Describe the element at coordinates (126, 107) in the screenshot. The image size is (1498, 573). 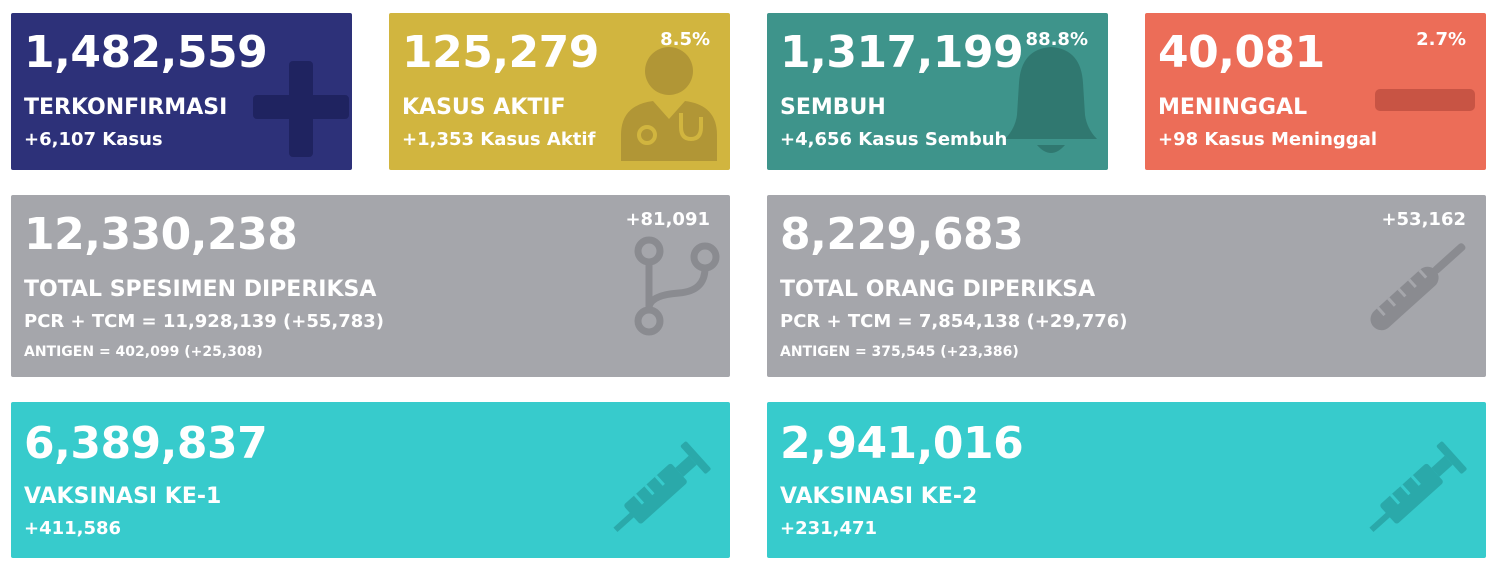
I see `confirmed-label: TERKONFIRMASI` at that location.